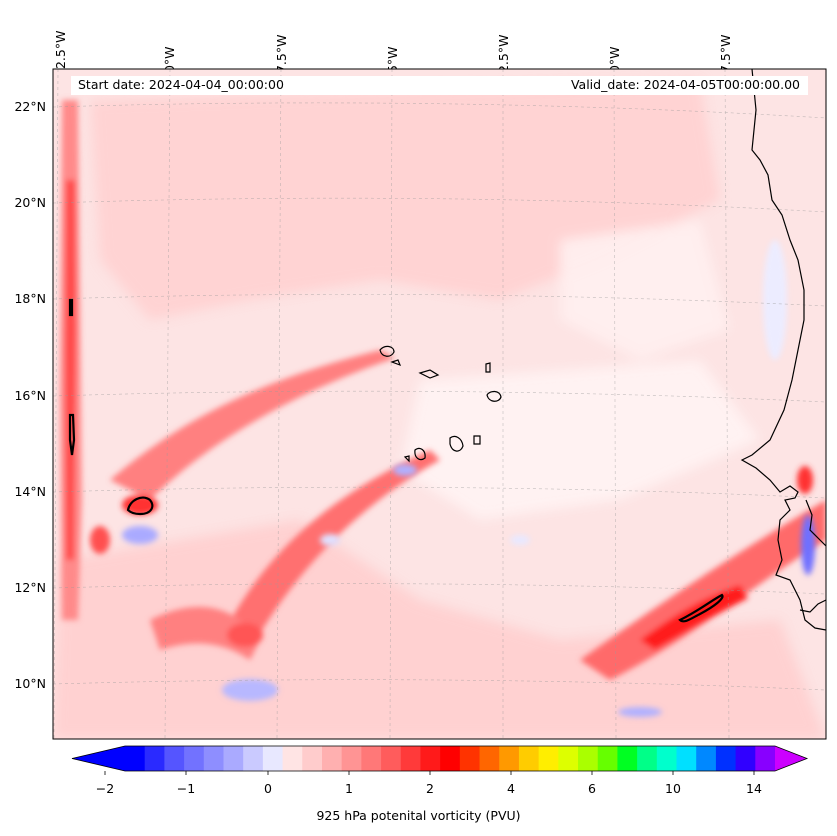 This screenshot has height=836, width=837. What do you see at coordinates (105, 788) in the screenshot?
I see `colorbar-tick: −2` at bounding box center [105, 788].